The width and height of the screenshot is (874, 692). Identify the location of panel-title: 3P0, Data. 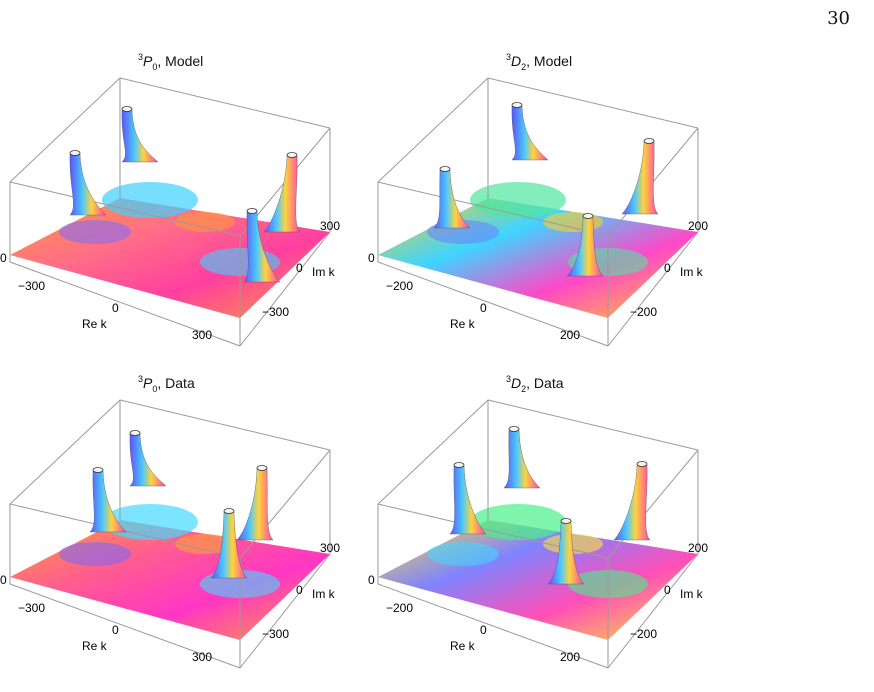
(166, 384).